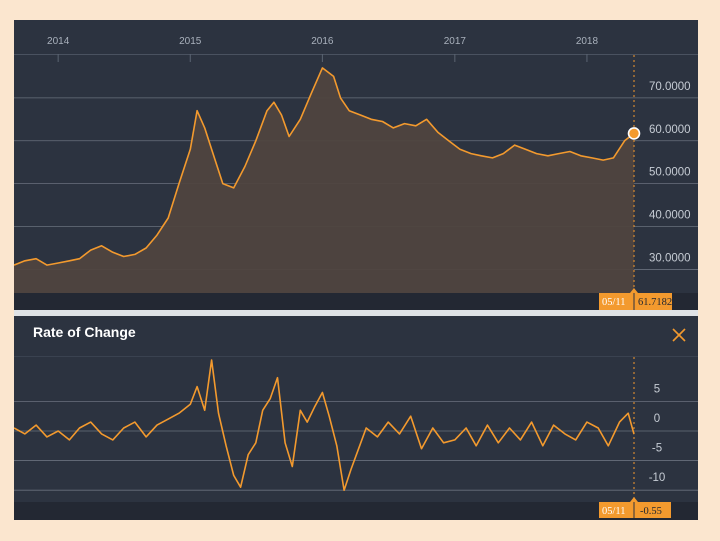 This screenshot has height=541, width=720. Describe the element at coordinates (356, 301) in the screenshot. I see `price-bottom-strip` at that location.